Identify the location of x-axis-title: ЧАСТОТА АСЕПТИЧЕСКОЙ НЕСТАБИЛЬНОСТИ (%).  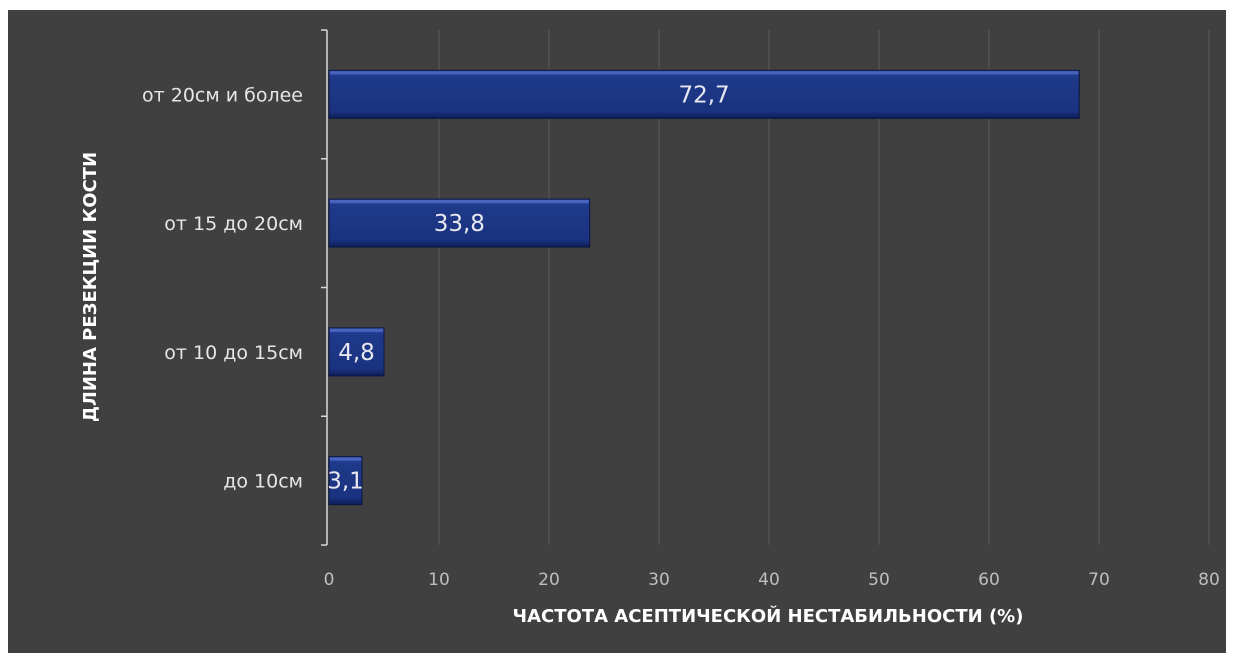
(768, 616).